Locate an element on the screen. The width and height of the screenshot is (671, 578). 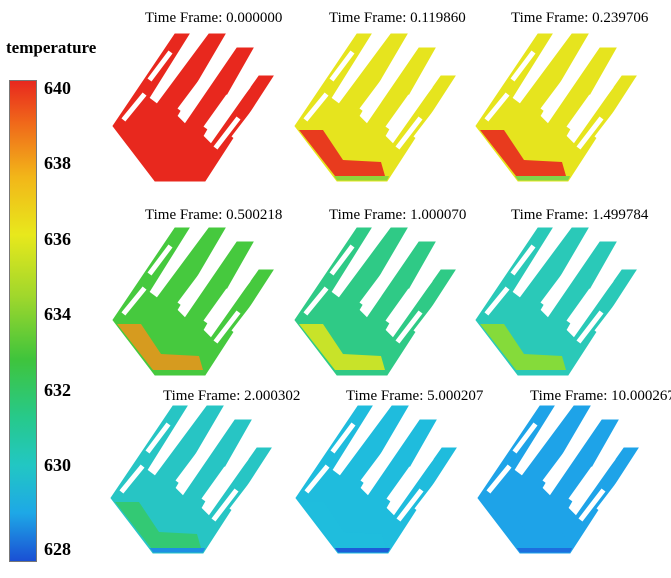
colorbar-tick-640: 640 is located at coordinates (57, 88).